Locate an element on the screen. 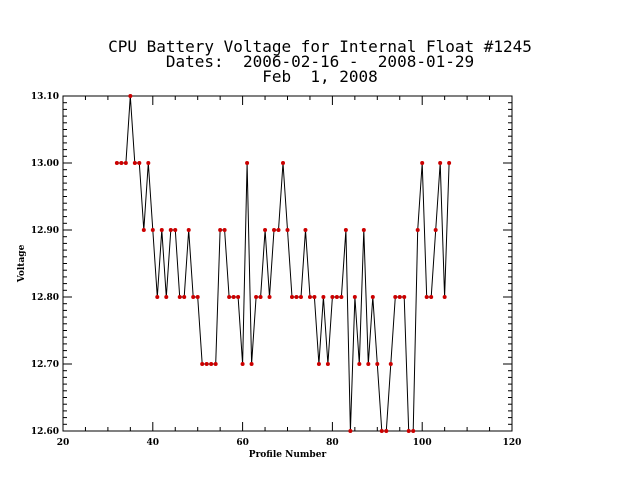  x-tick-label: 40 is located at coordinates (153, 443).